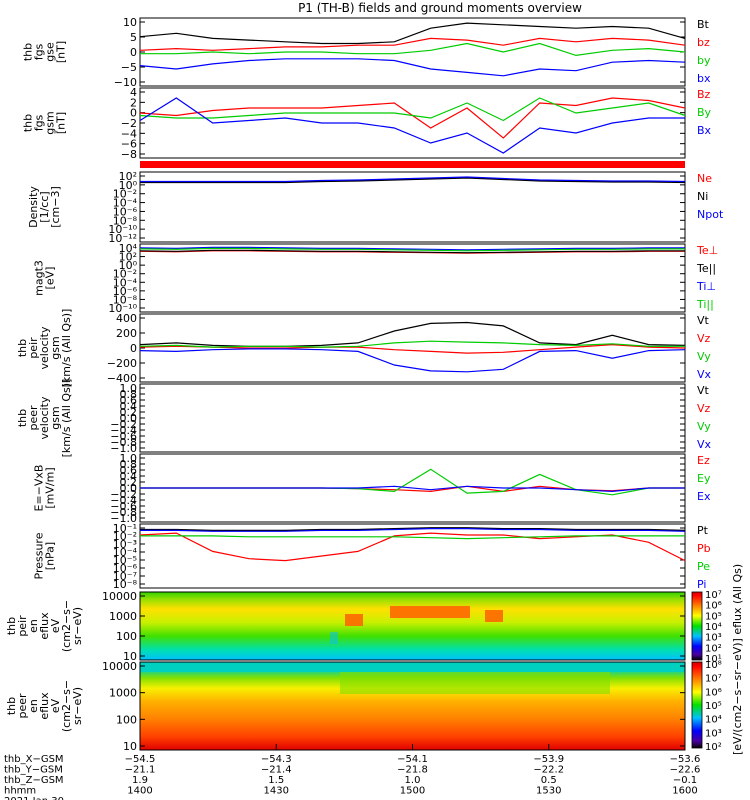 The width and height of the screenshot is (750, 800). Describe the element at coordinates (129, 133) in the screenshot. I see `y-tick-label: −4` at that location.